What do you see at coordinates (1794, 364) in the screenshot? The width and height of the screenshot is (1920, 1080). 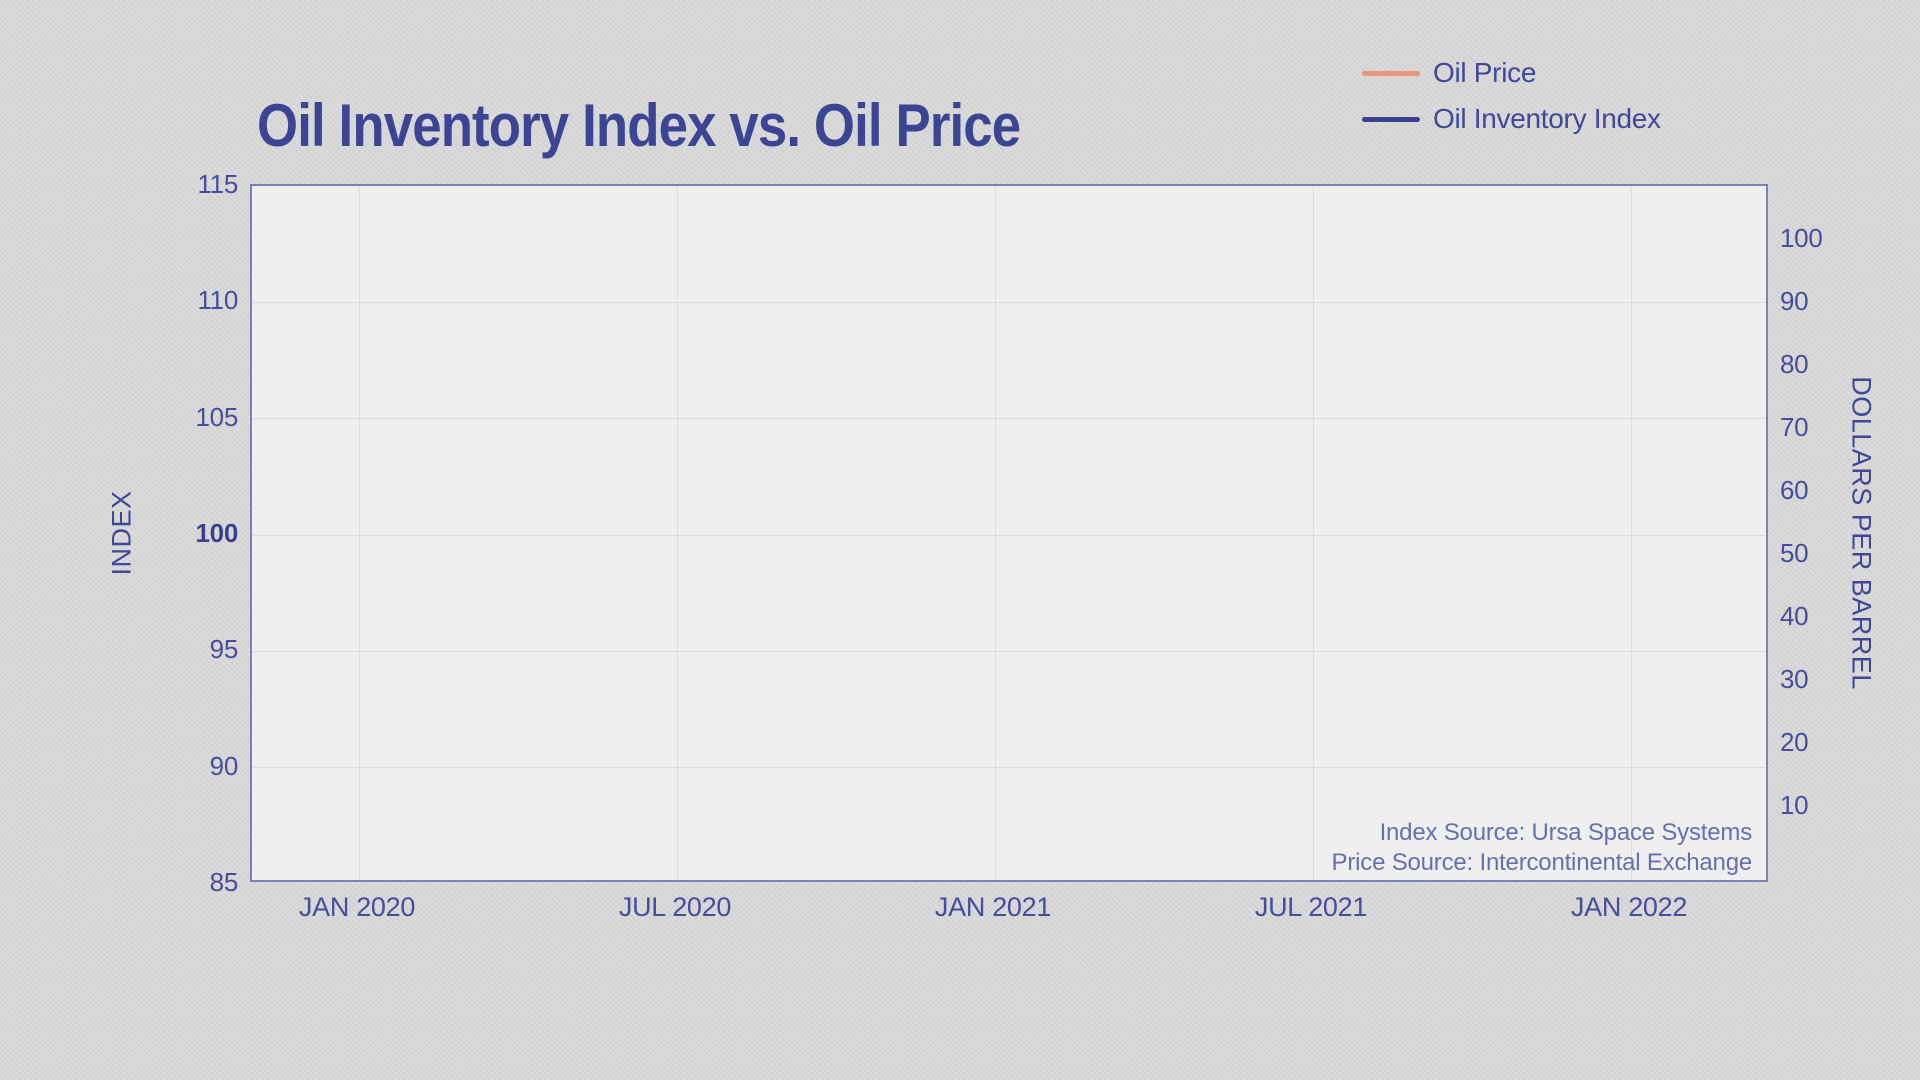 I see `right-axis-tick-label: 80` at bounding box center [1794, 364].